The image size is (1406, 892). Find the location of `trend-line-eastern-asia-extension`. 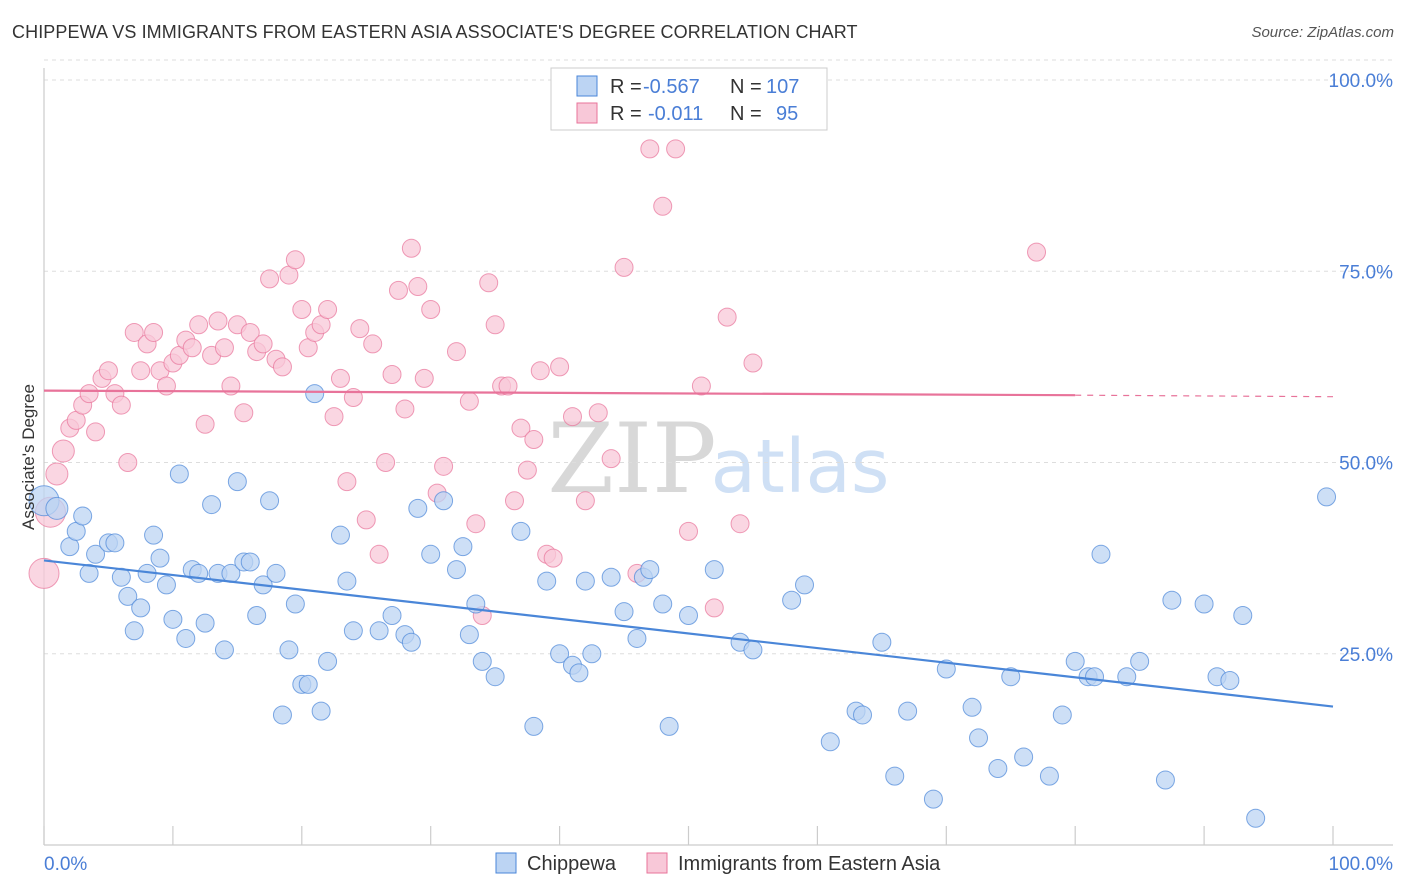

trend-line-eastern-asia-extension is located at coordinates (1204, 396).